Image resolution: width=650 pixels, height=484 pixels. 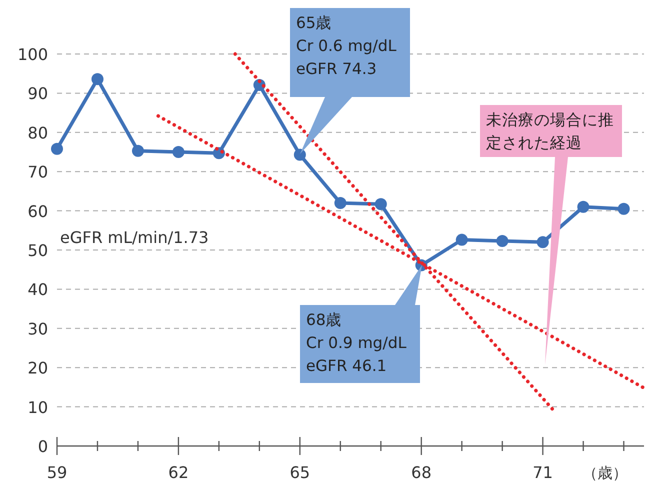 I want to click on y-tick-label: 80, so click(x=38, y=132).